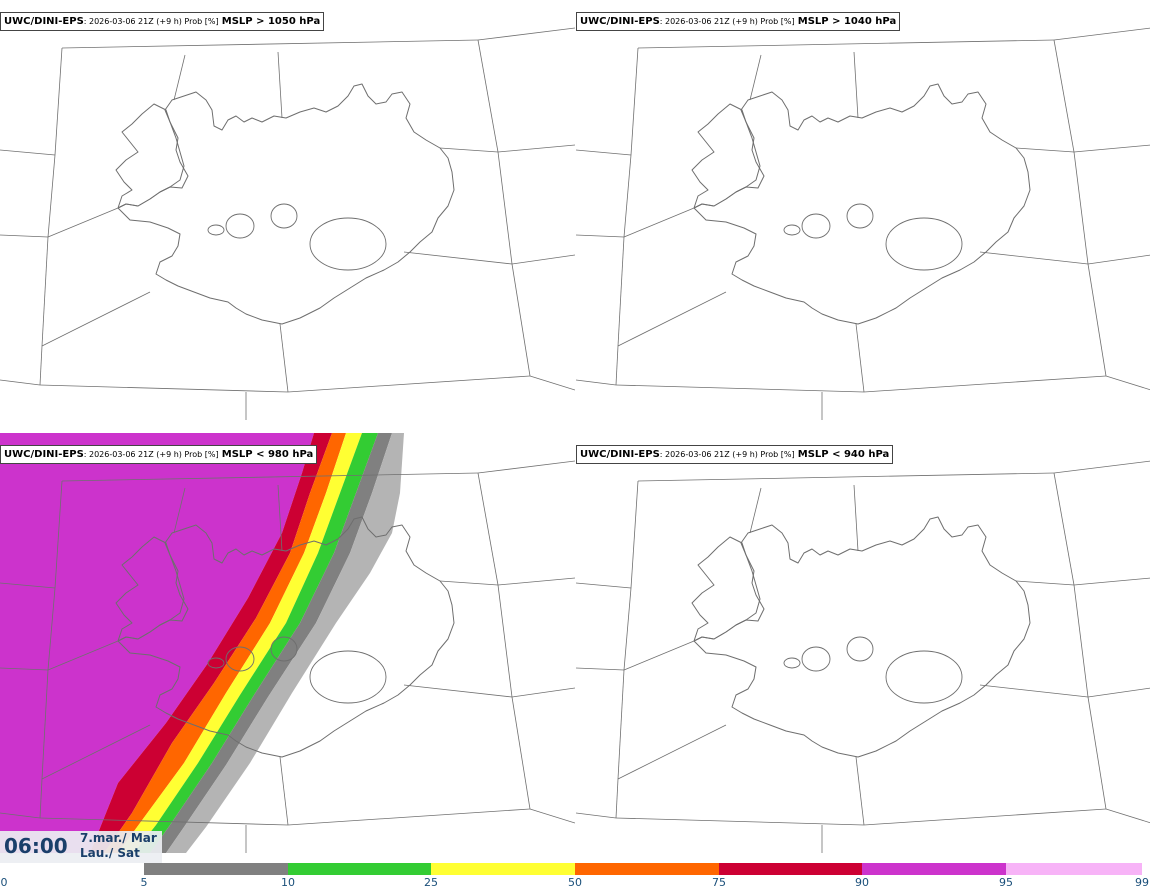 This screenshot has width=1150, height=891. Describe the element at coordinates (843, 454) in the screenshot. I see `parameter-label: MSLP < 940 hPa` at that location.